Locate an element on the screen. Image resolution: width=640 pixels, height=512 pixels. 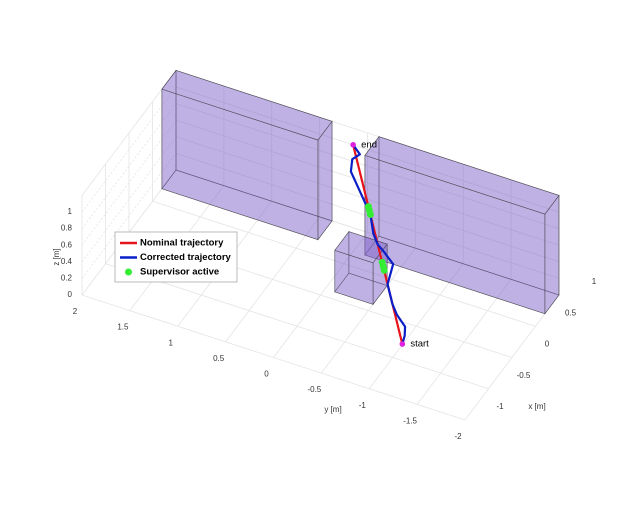
legend-label: Nominal trajectory is located at coordinates (182, 243).